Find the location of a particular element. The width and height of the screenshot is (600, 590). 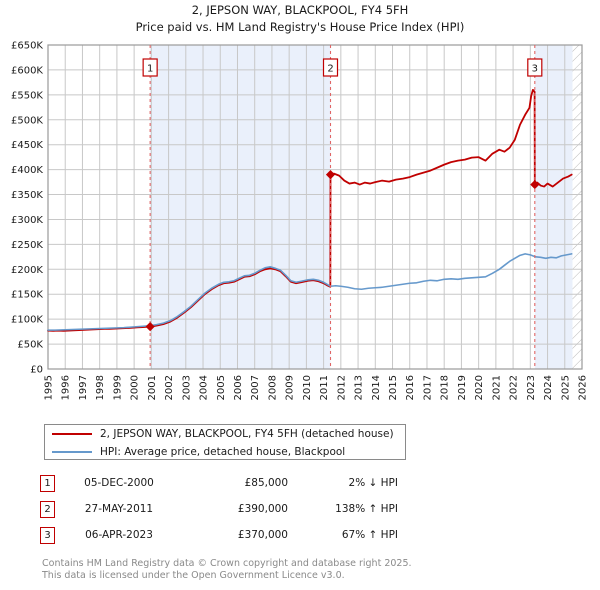

x-tick-label: 2001 is located at coordinates (152, 387).